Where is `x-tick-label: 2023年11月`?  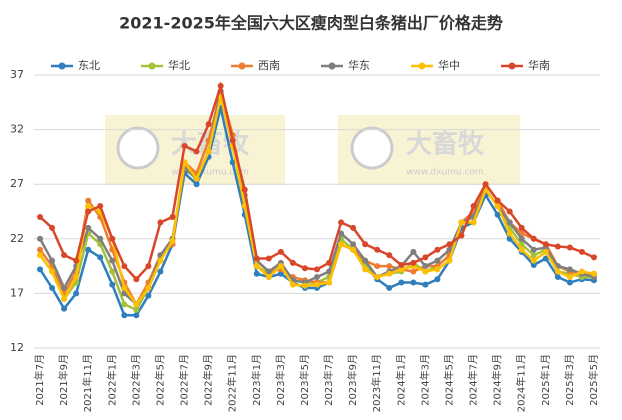
x-tick-label: 2023年11月 is located at coordinates (376, 383).